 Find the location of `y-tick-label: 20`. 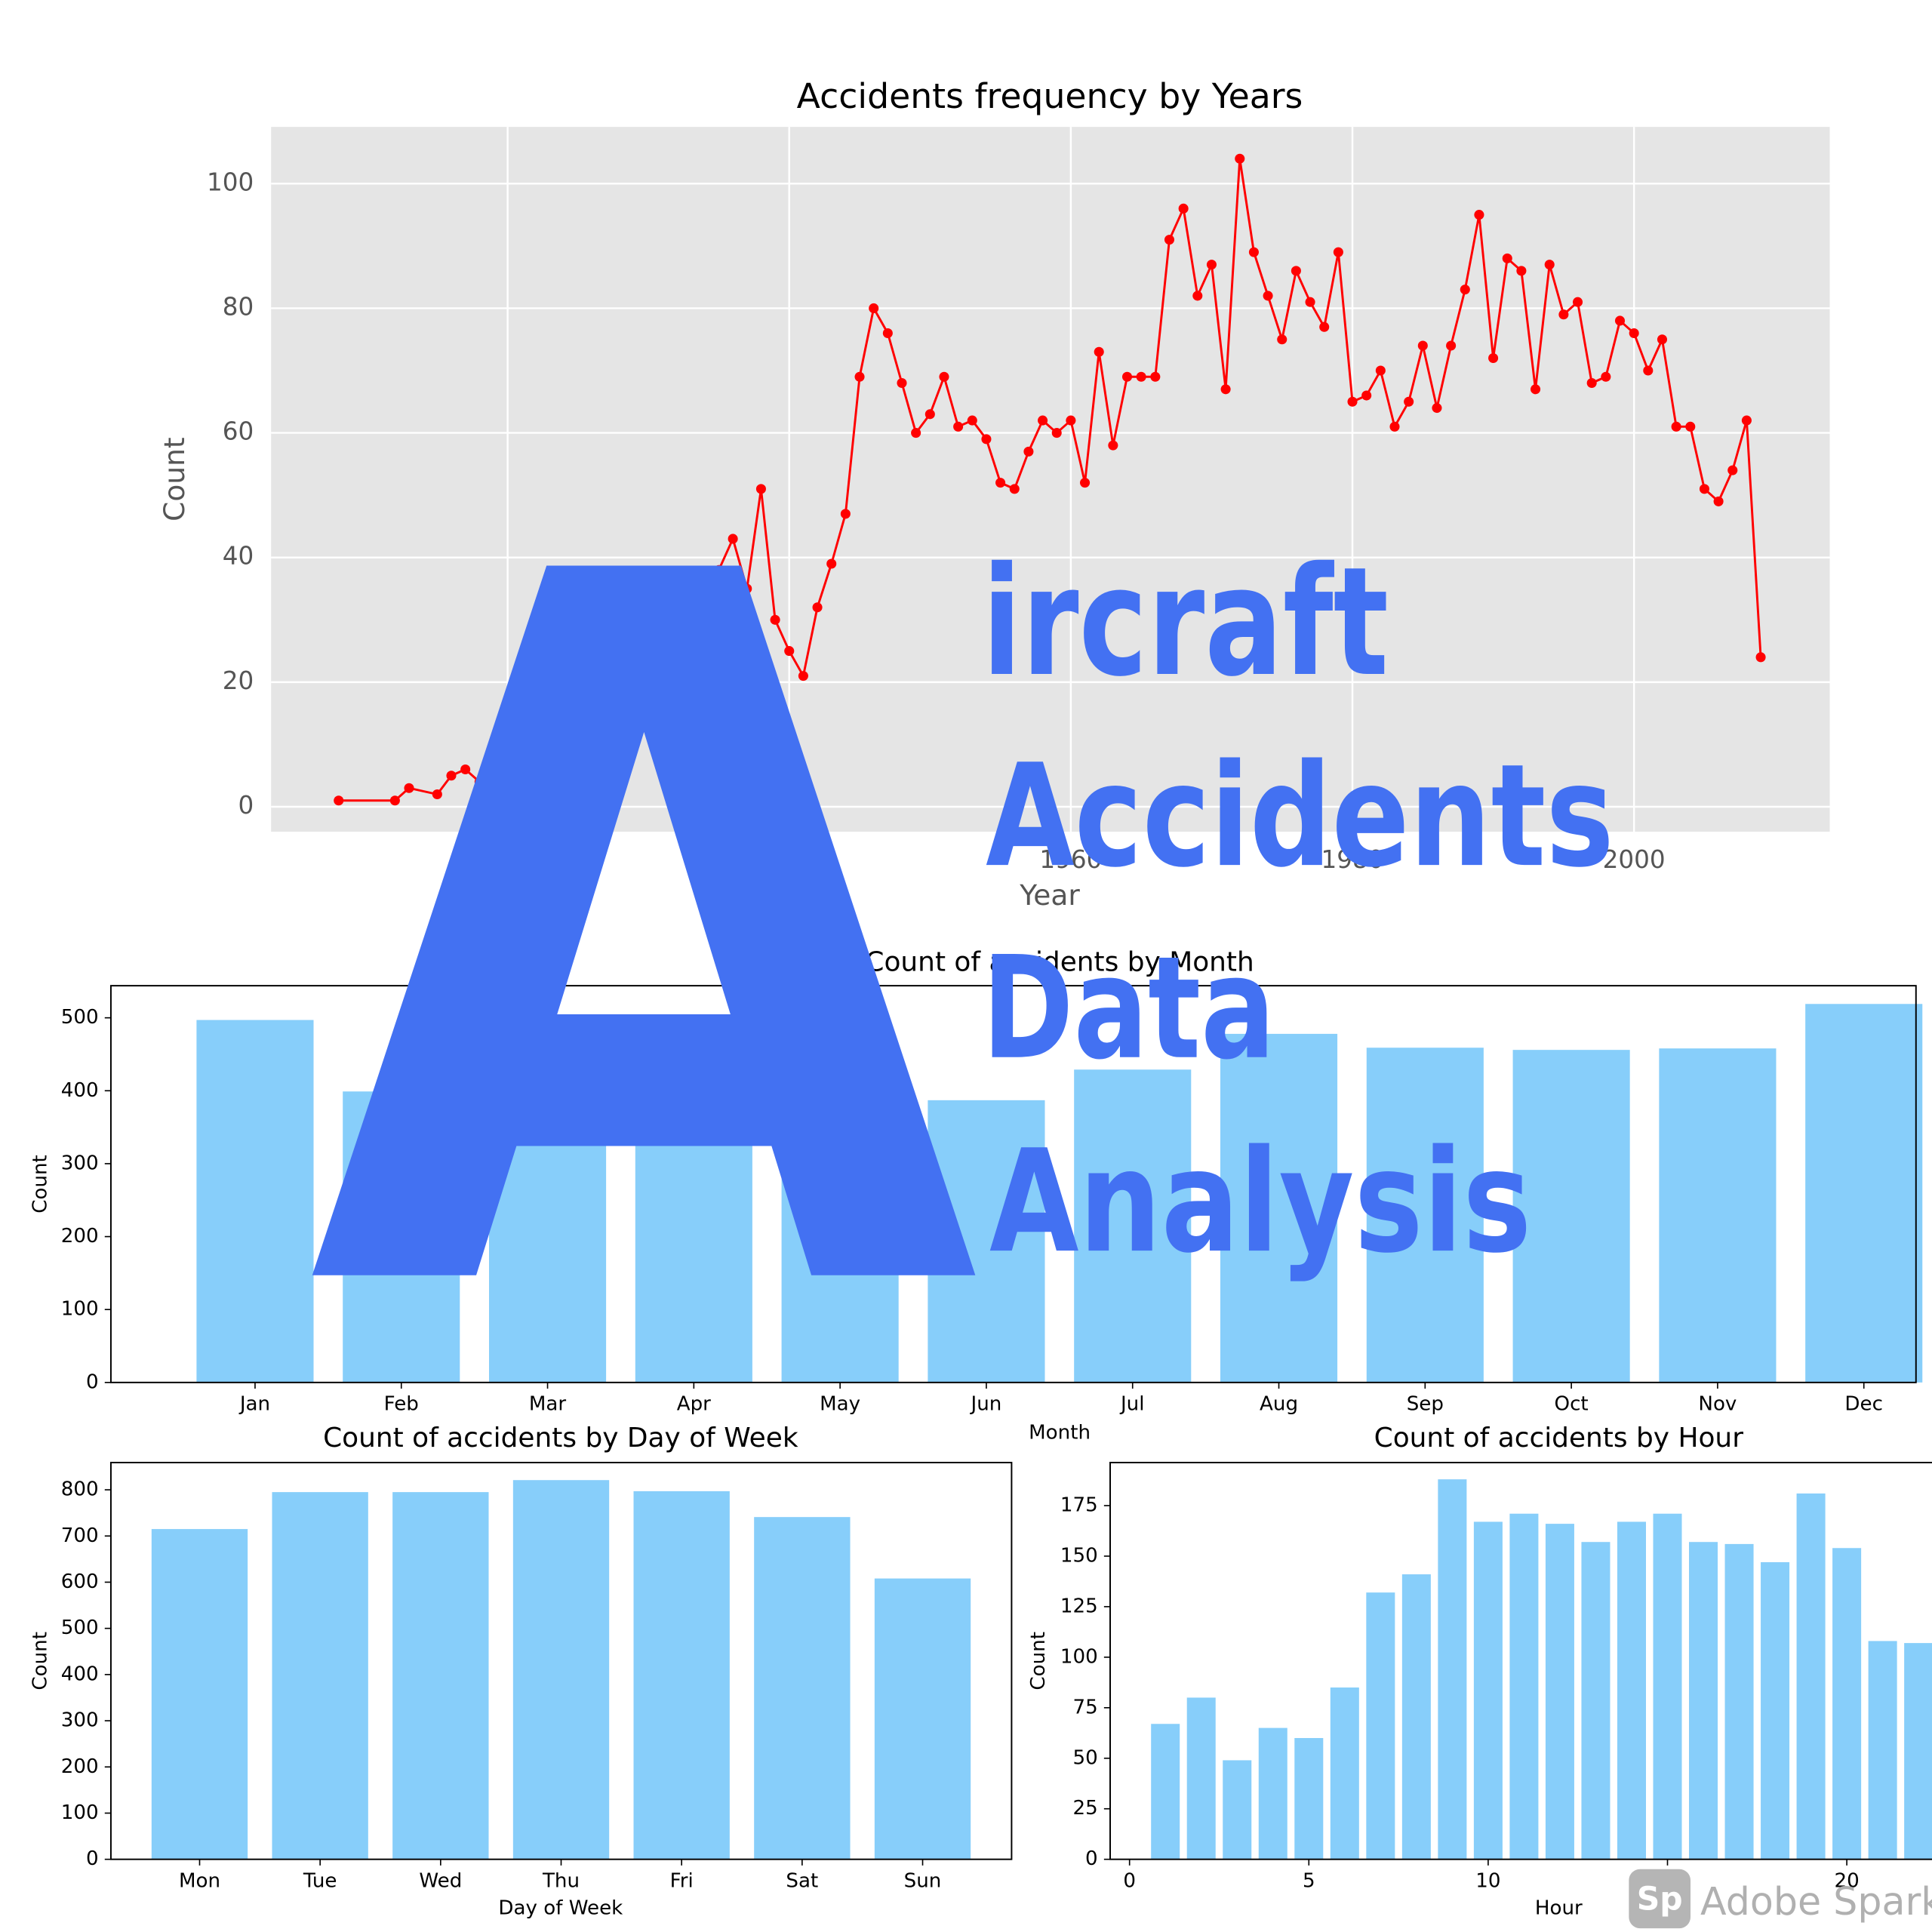

y-tick-label: 20 is located at coordinates (238, 680).